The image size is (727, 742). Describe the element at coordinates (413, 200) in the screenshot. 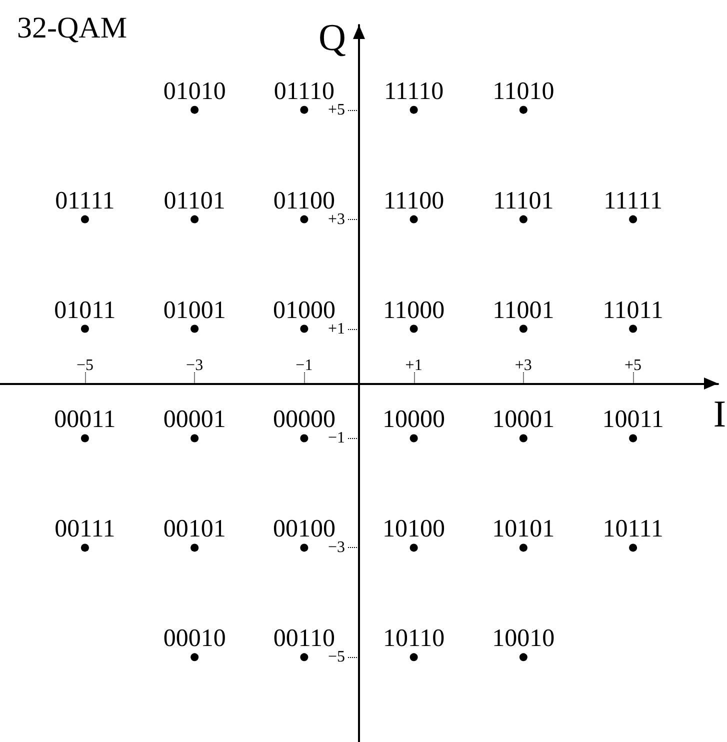

I see `annotation: 11100` at that location.